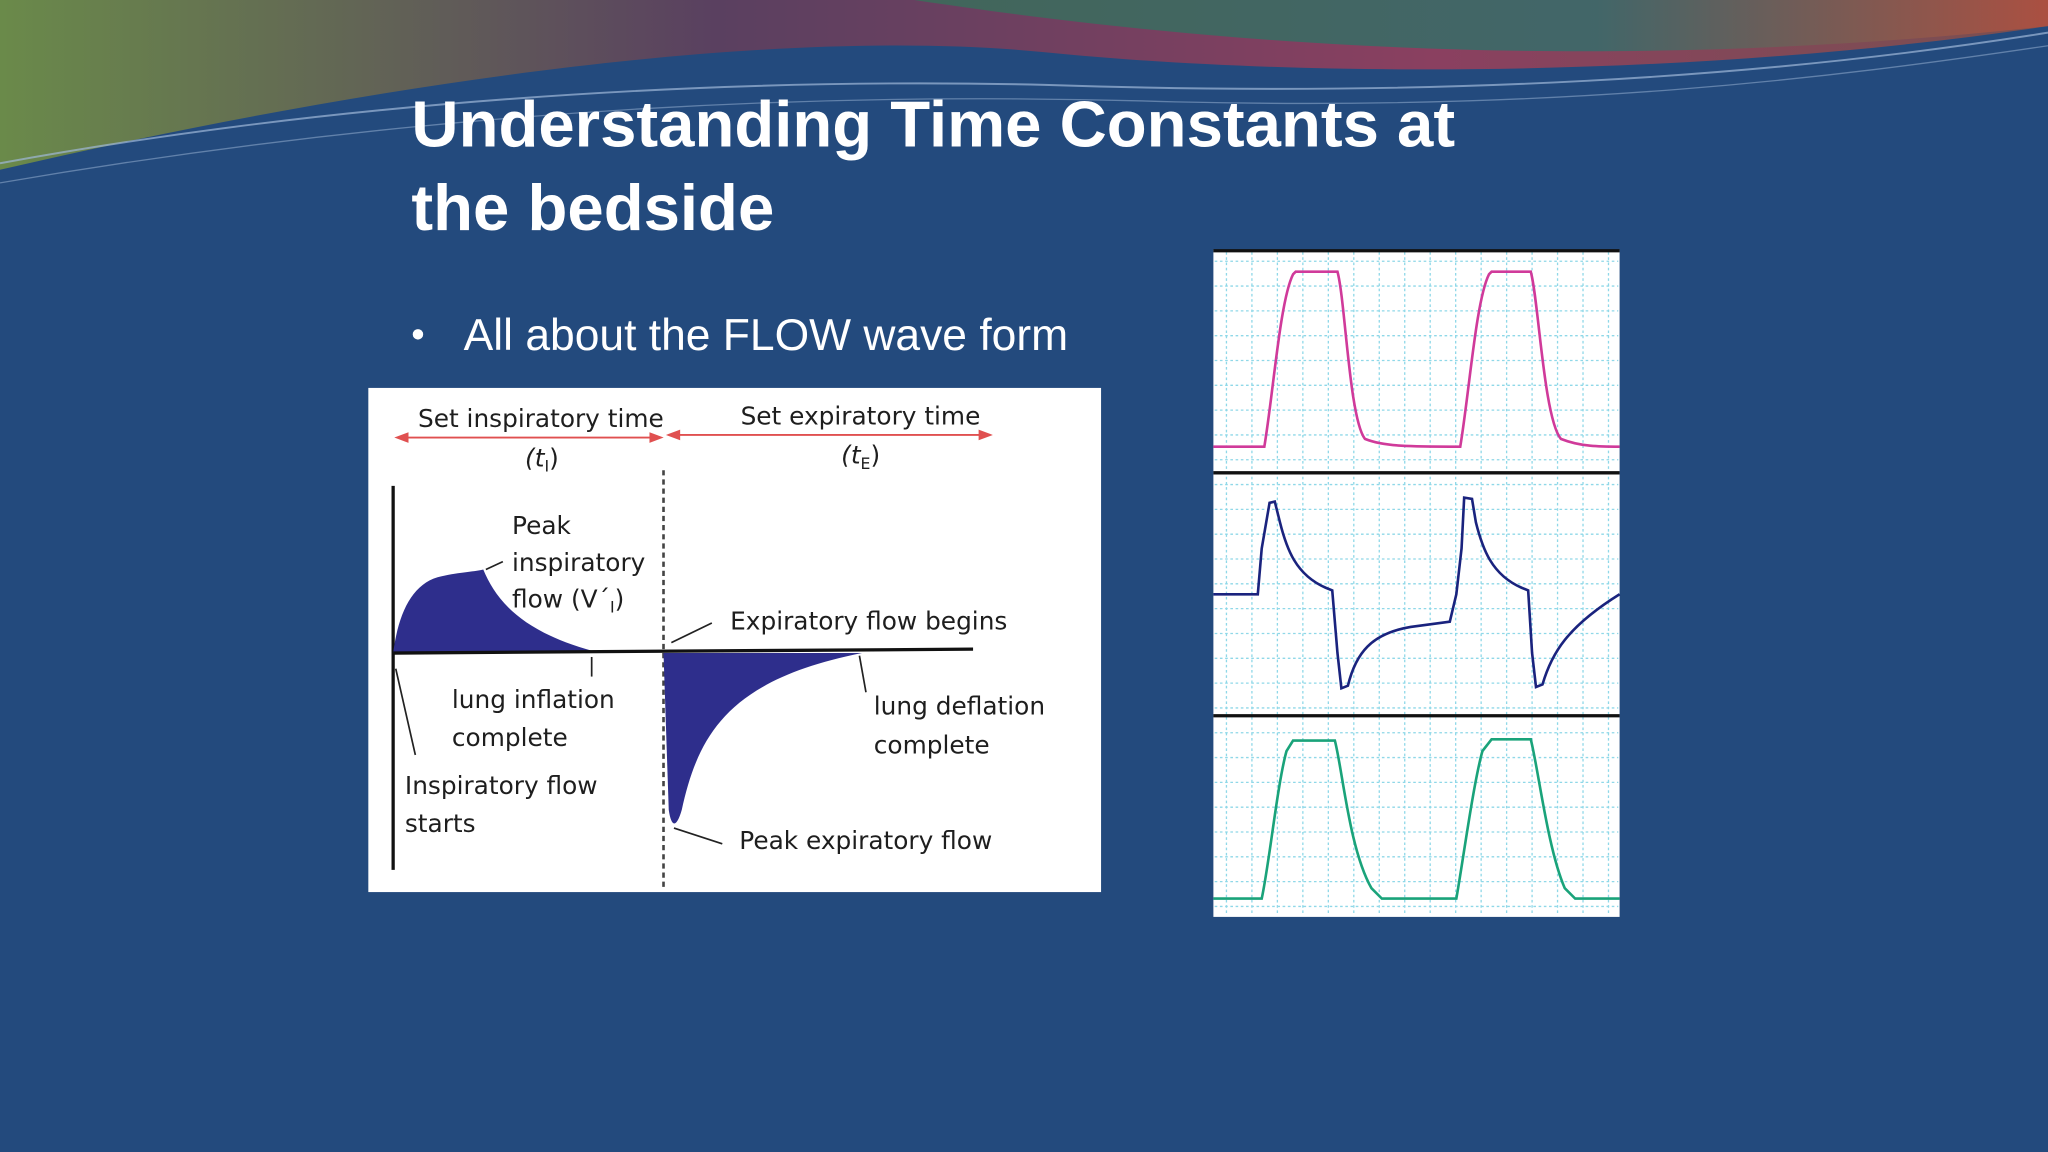 The width and height of the screenshot is (2048, 1152). I want to click on annotation: starts, so click(440, 823).